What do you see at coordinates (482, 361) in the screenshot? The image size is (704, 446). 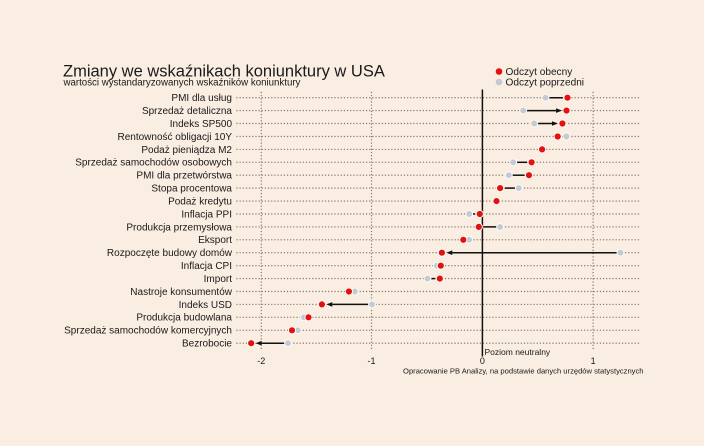 I see `svg-text: 0` at bounding box center [482, 361].